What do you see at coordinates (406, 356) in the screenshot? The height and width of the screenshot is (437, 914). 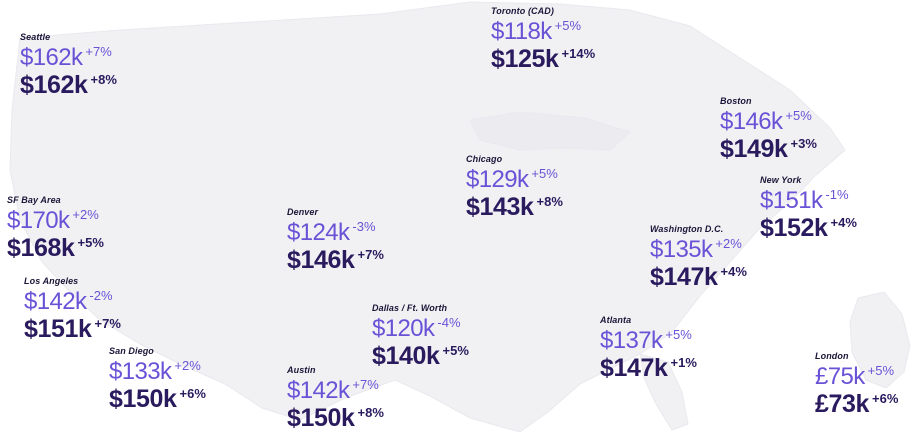 I see `value-2: $140k` at bounding box center [406, 356].